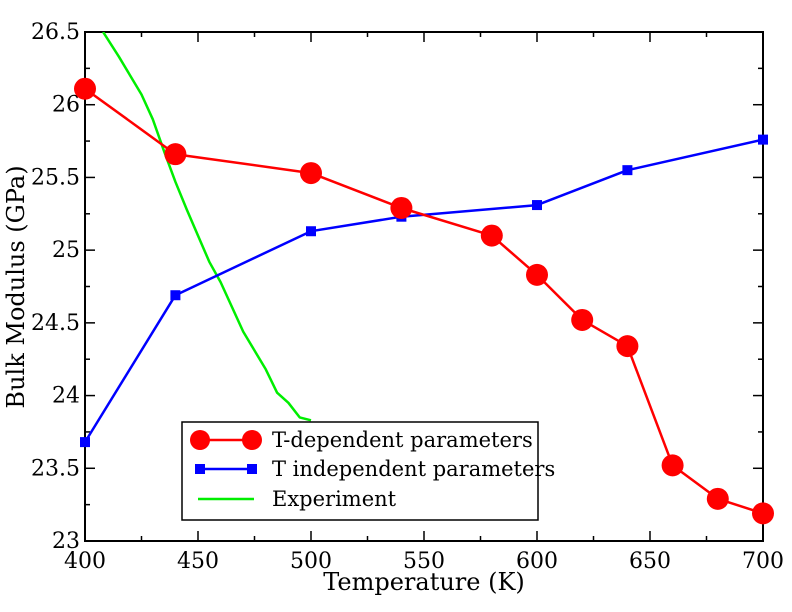 This screenshot has height=612, width=792. Describe the element at coordinates (66, 541) in the screenshot. I see `y-tick-label: 23` at that location.